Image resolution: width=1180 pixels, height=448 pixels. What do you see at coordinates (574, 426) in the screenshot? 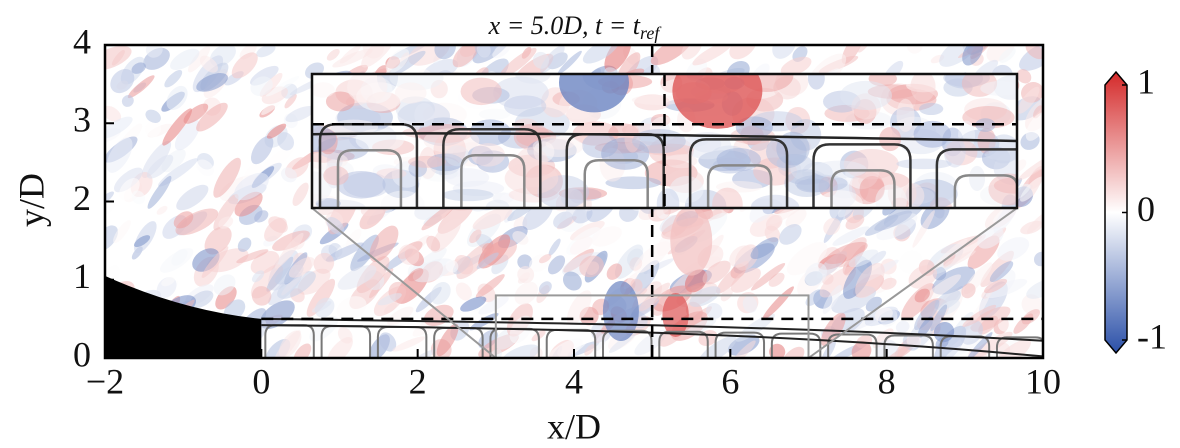
I see `x-axis-label: x/D` at bounding box center [574, 426].